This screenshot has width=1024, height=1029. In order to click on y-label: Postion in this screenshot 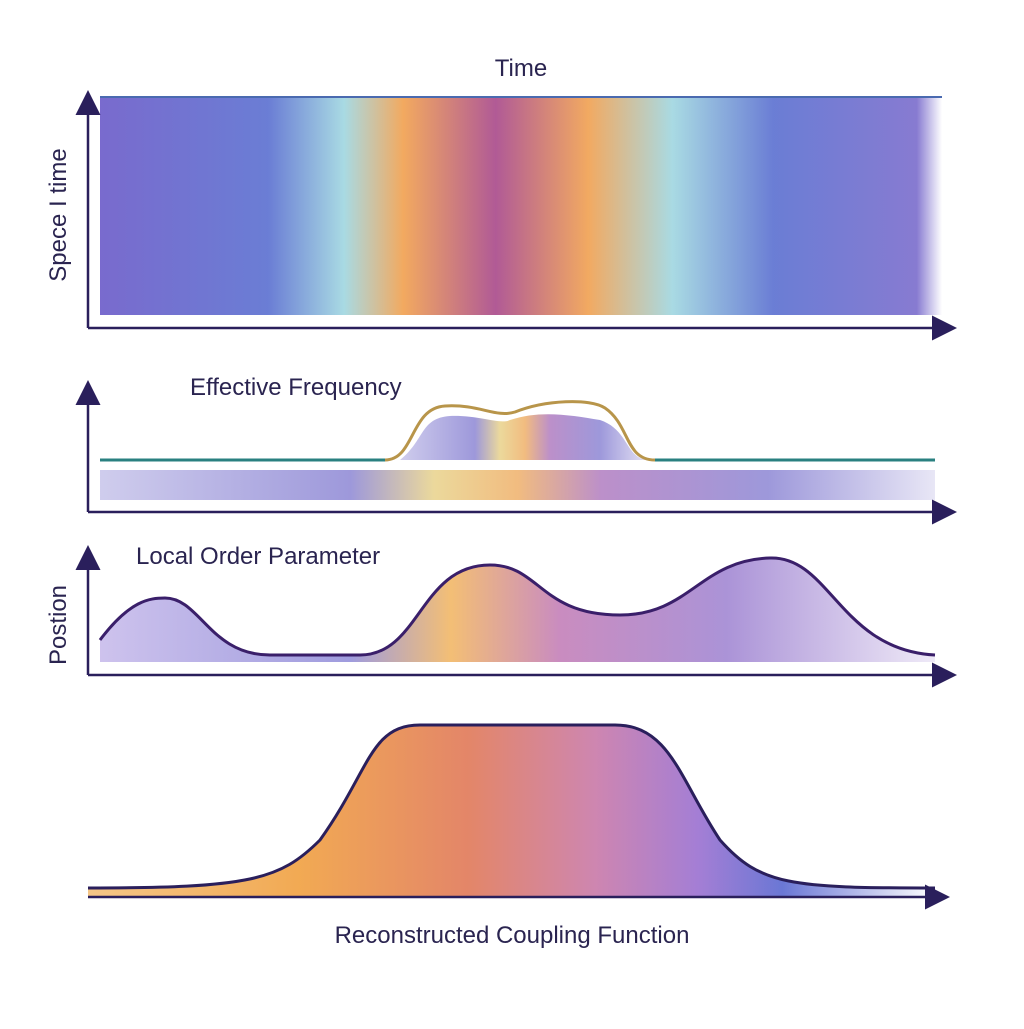, I will do `click(58, 625)`.